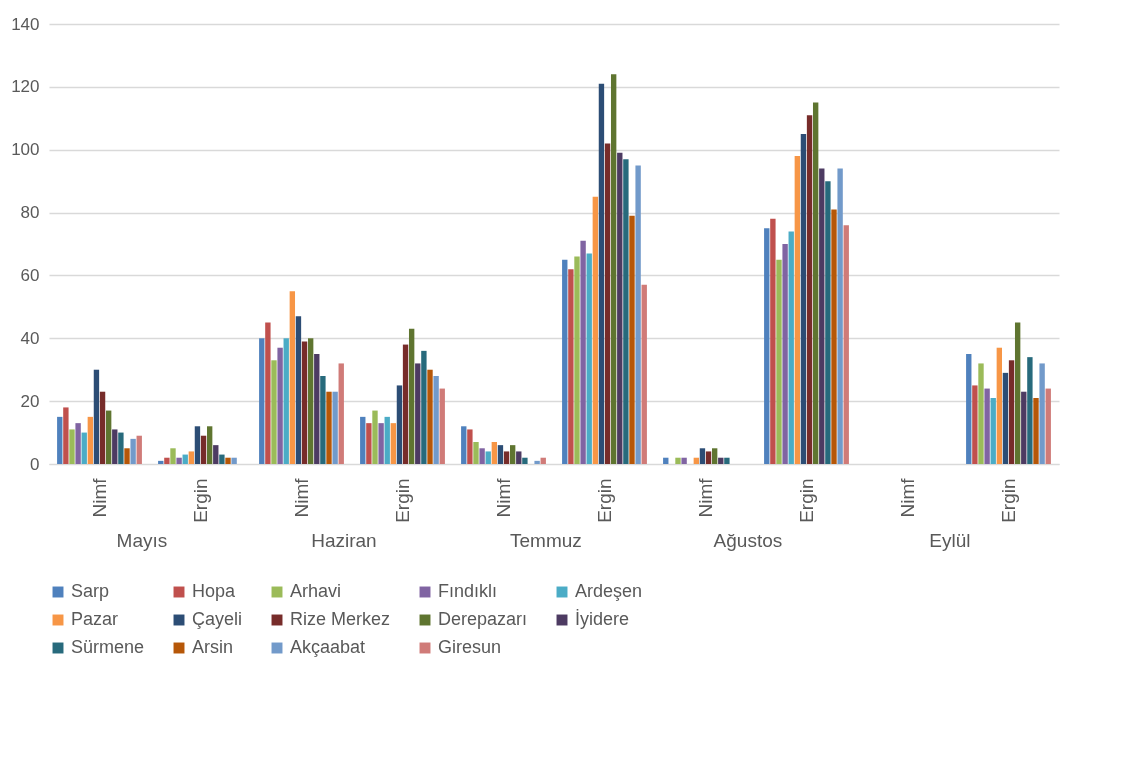 Image resolution: width=1132 pixels, height=757 pixels. What do you see at coordinates (609, 591) in the screenshot?
I see `legend-label: Ardeşen` at bounding box center [609, 591].